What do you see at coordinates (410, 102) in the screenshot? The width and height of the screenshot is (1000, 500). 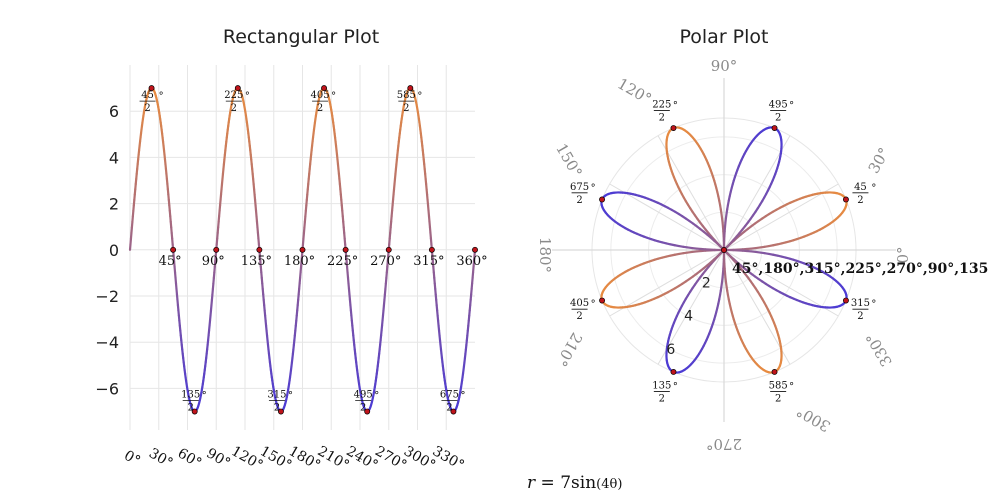 I see `rect-extremum-label: 585 2 °` at bounding box center [410, 102].